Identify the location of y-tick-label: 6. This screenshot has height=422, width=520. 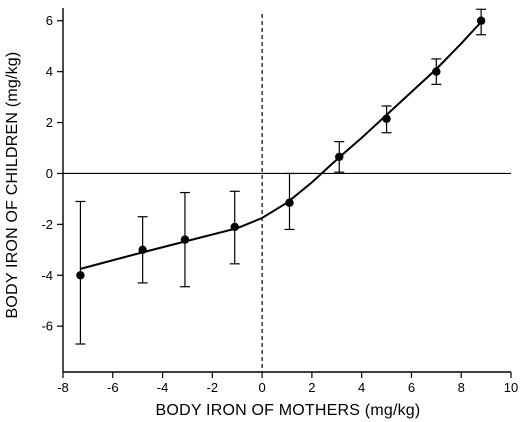
(49, 20).